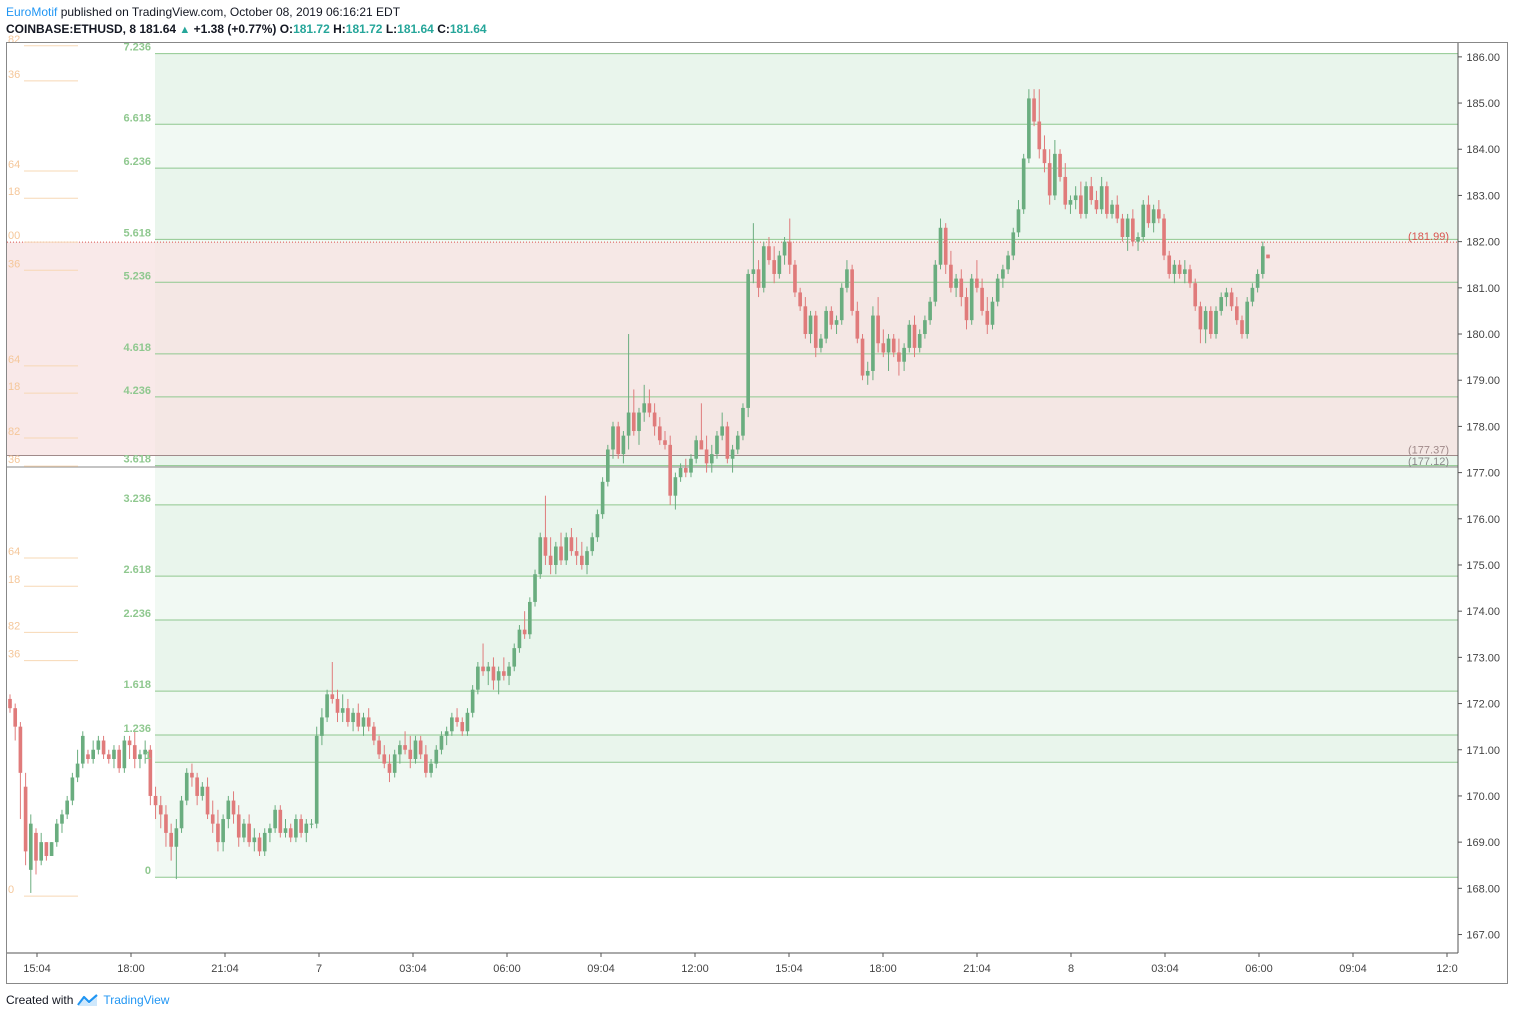  I want to click on time-tick-label: 06:00, so click(1259, 969).